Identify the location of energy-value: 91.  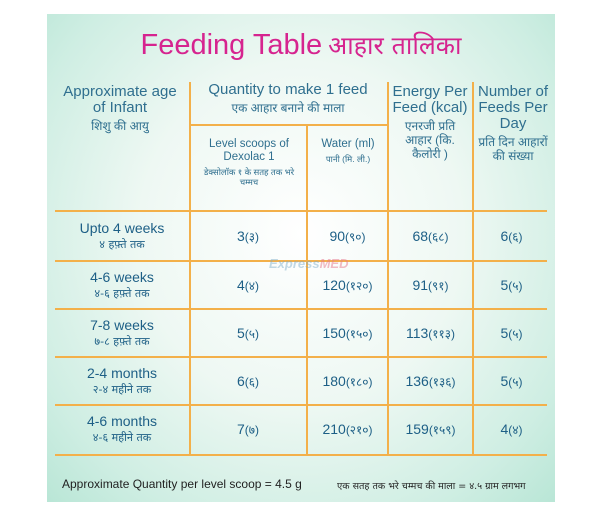
(420, 284).